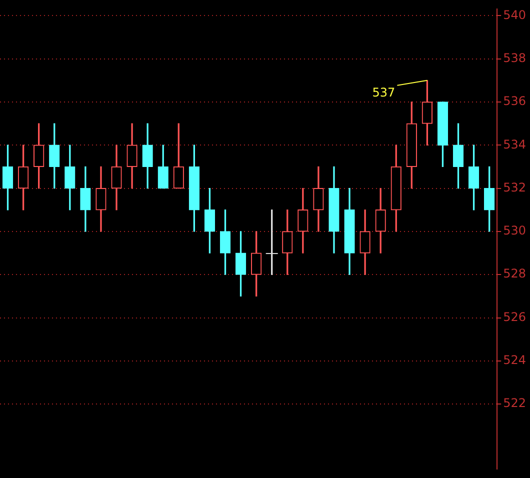  Describe the element at coordinates (514, 57) in the screenshot. I see `y-tick-label: 538` at that location.